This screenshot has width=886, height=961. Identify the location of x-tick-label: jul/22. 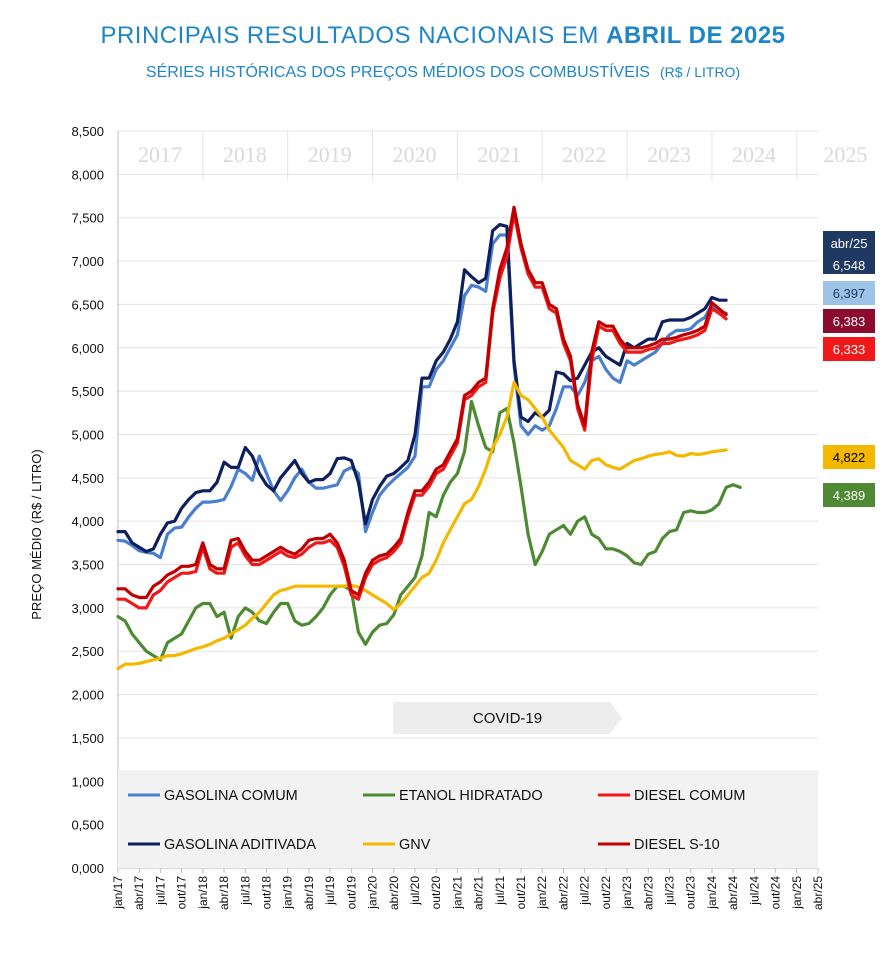
(585, 891).